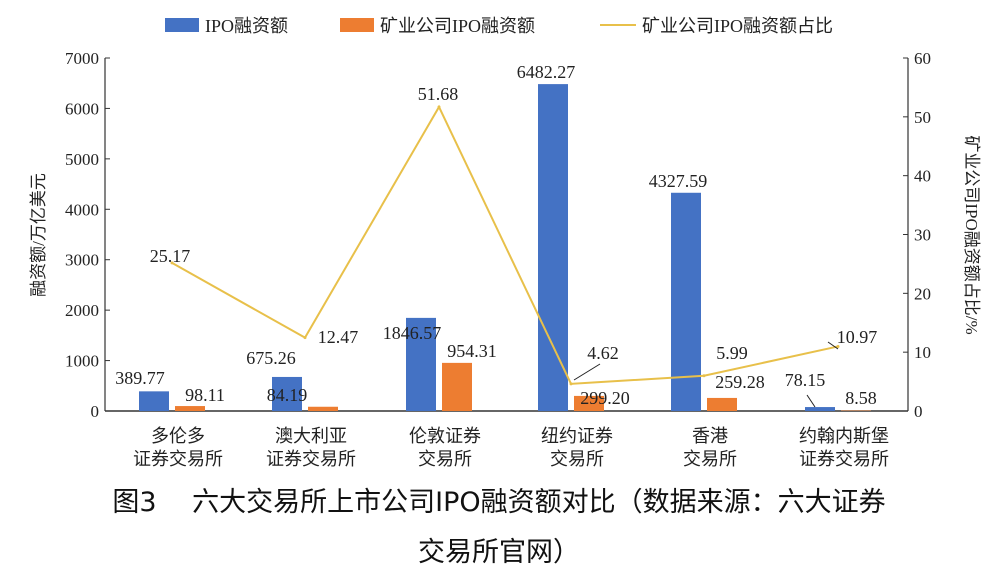  Describe the element at coordinates (740, 382) in the screenshot. I see `bar-mining-label: 259.28` at that location.